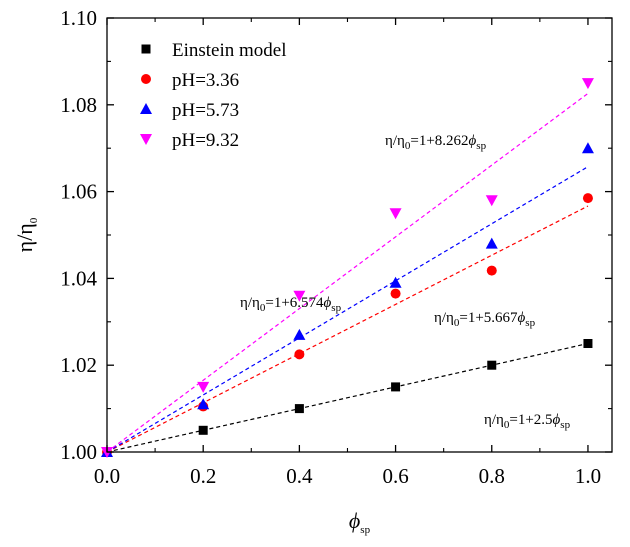  Describe the element at coordinates (78, 18) in the screenshot. I see `y-tick-label: 1.10` at that location.